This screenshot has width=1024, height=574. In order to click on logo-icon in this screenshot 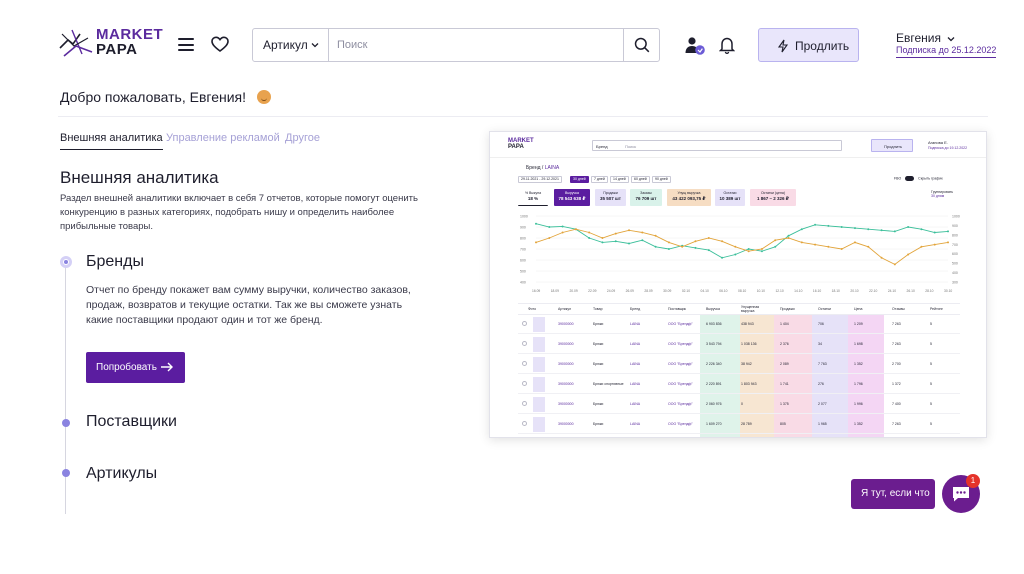, I will do `click(76, 43)`.